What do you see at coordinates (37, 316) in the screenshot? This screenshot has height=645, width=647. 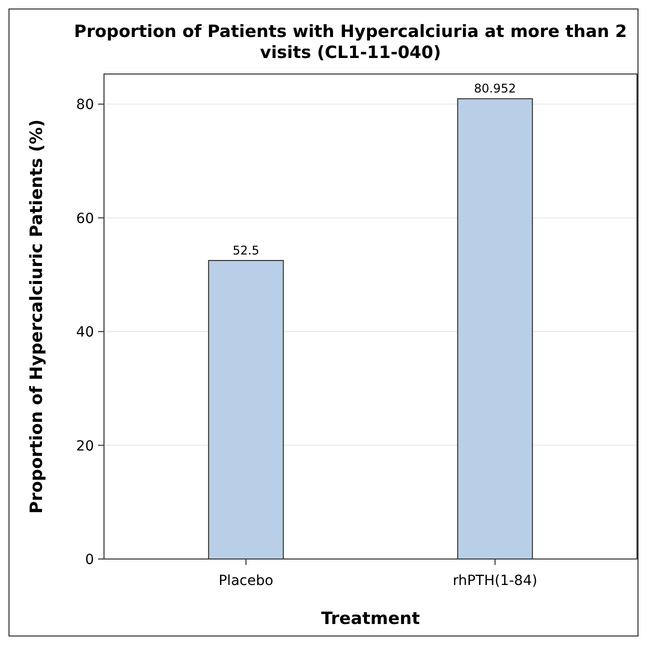 I see `y-axis-title: Proportion of Hypercalciuric Patients (%)` at bounding box center [37, 316].